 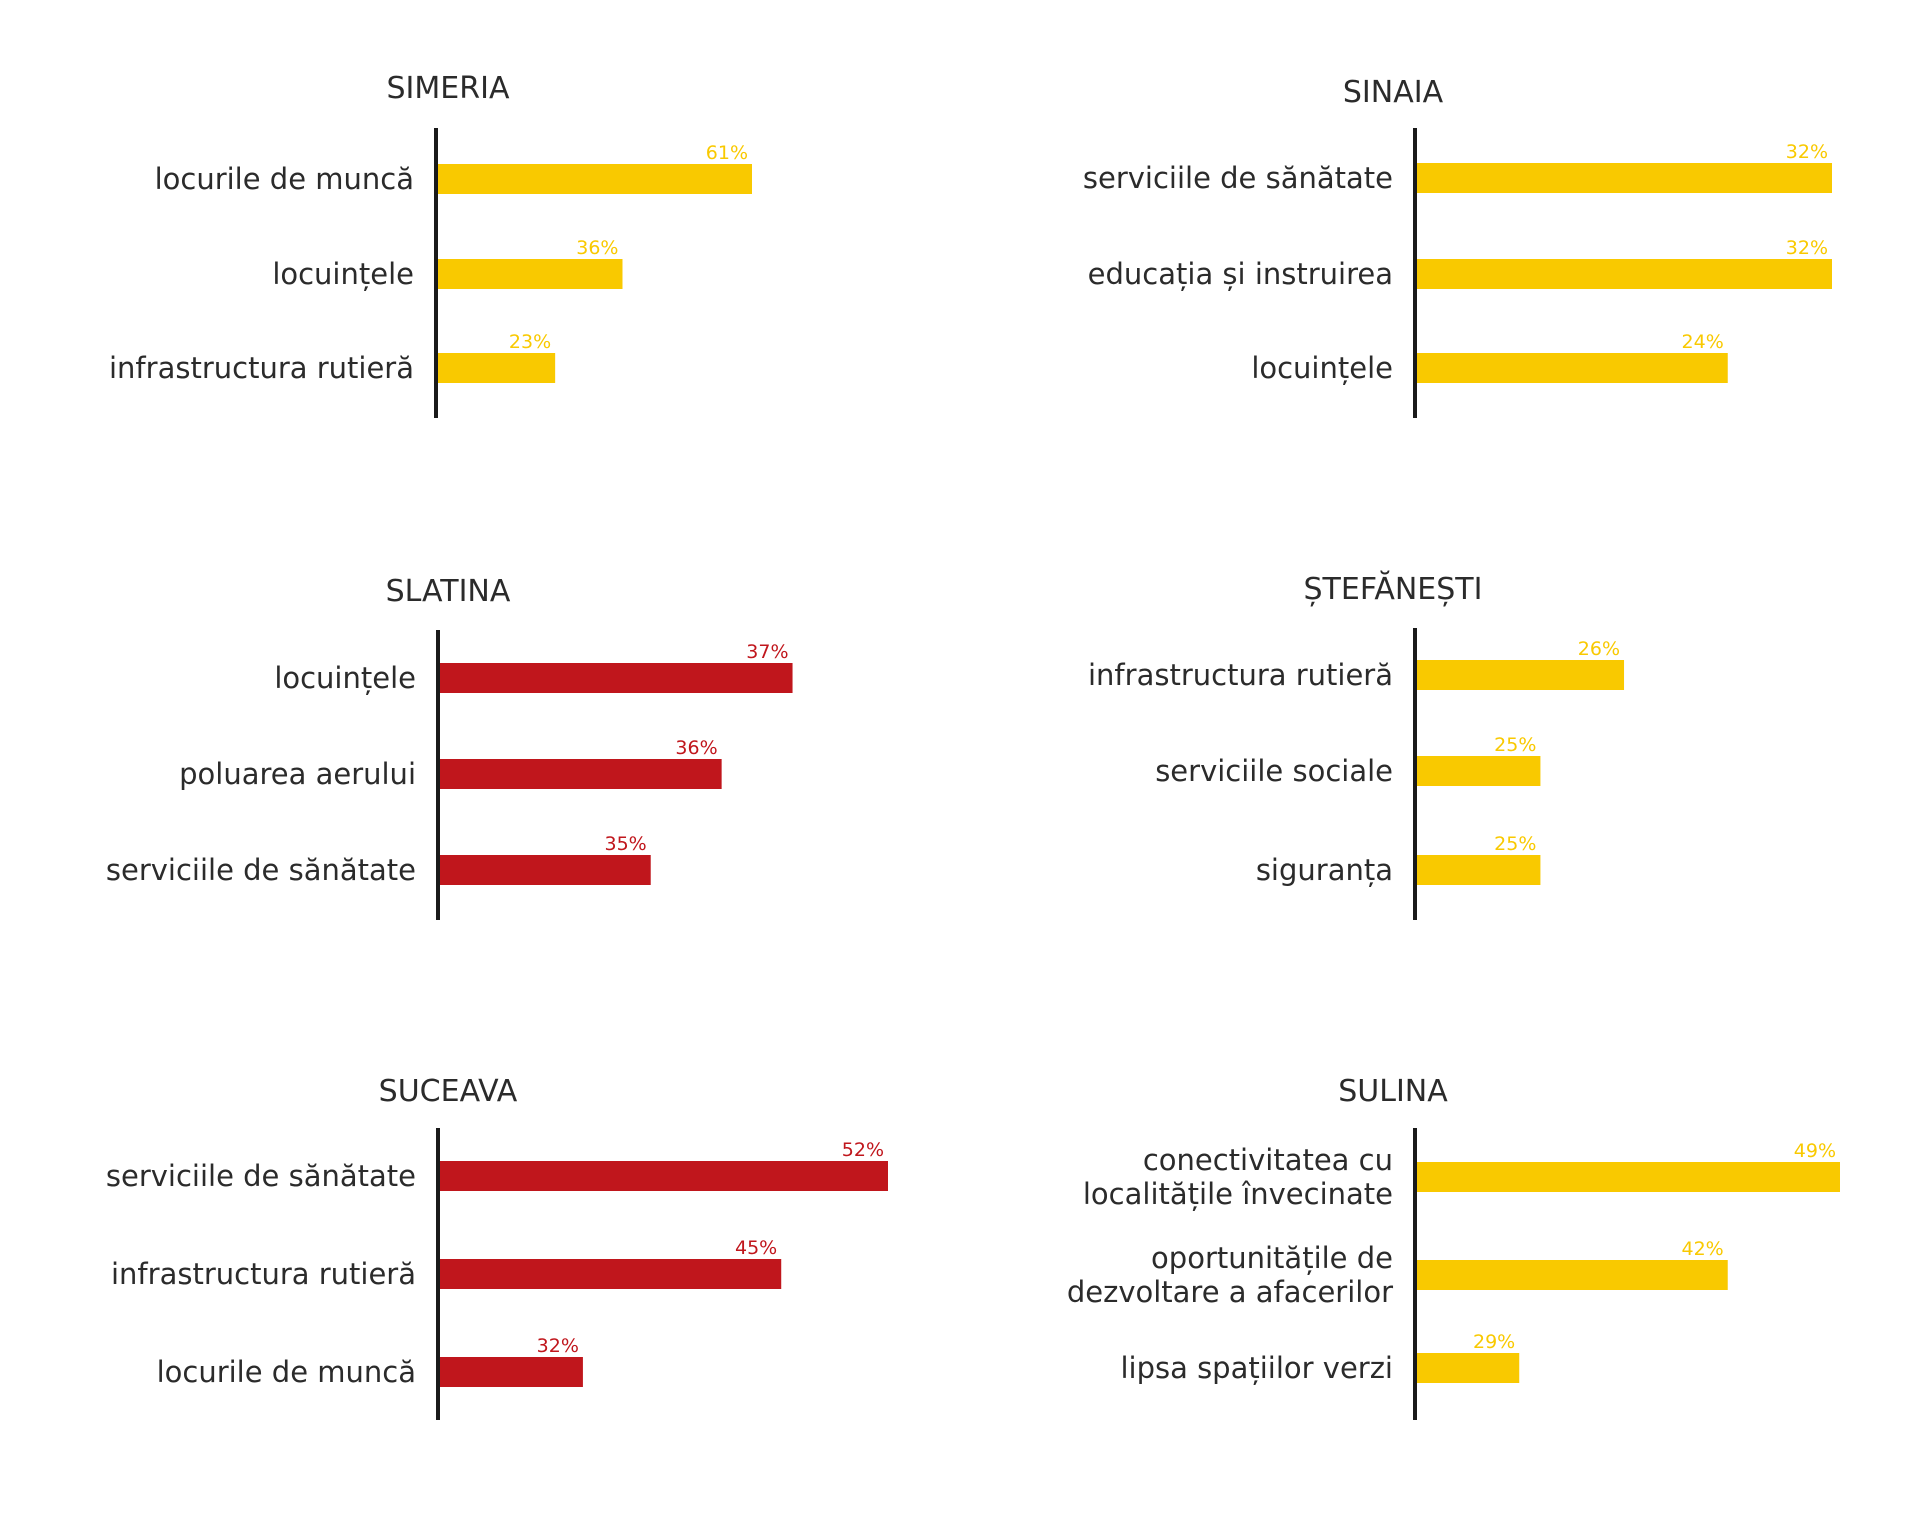 I want to click on chart-title: ȘTEFĂNEȘTI, so click(x=1393, y=588).